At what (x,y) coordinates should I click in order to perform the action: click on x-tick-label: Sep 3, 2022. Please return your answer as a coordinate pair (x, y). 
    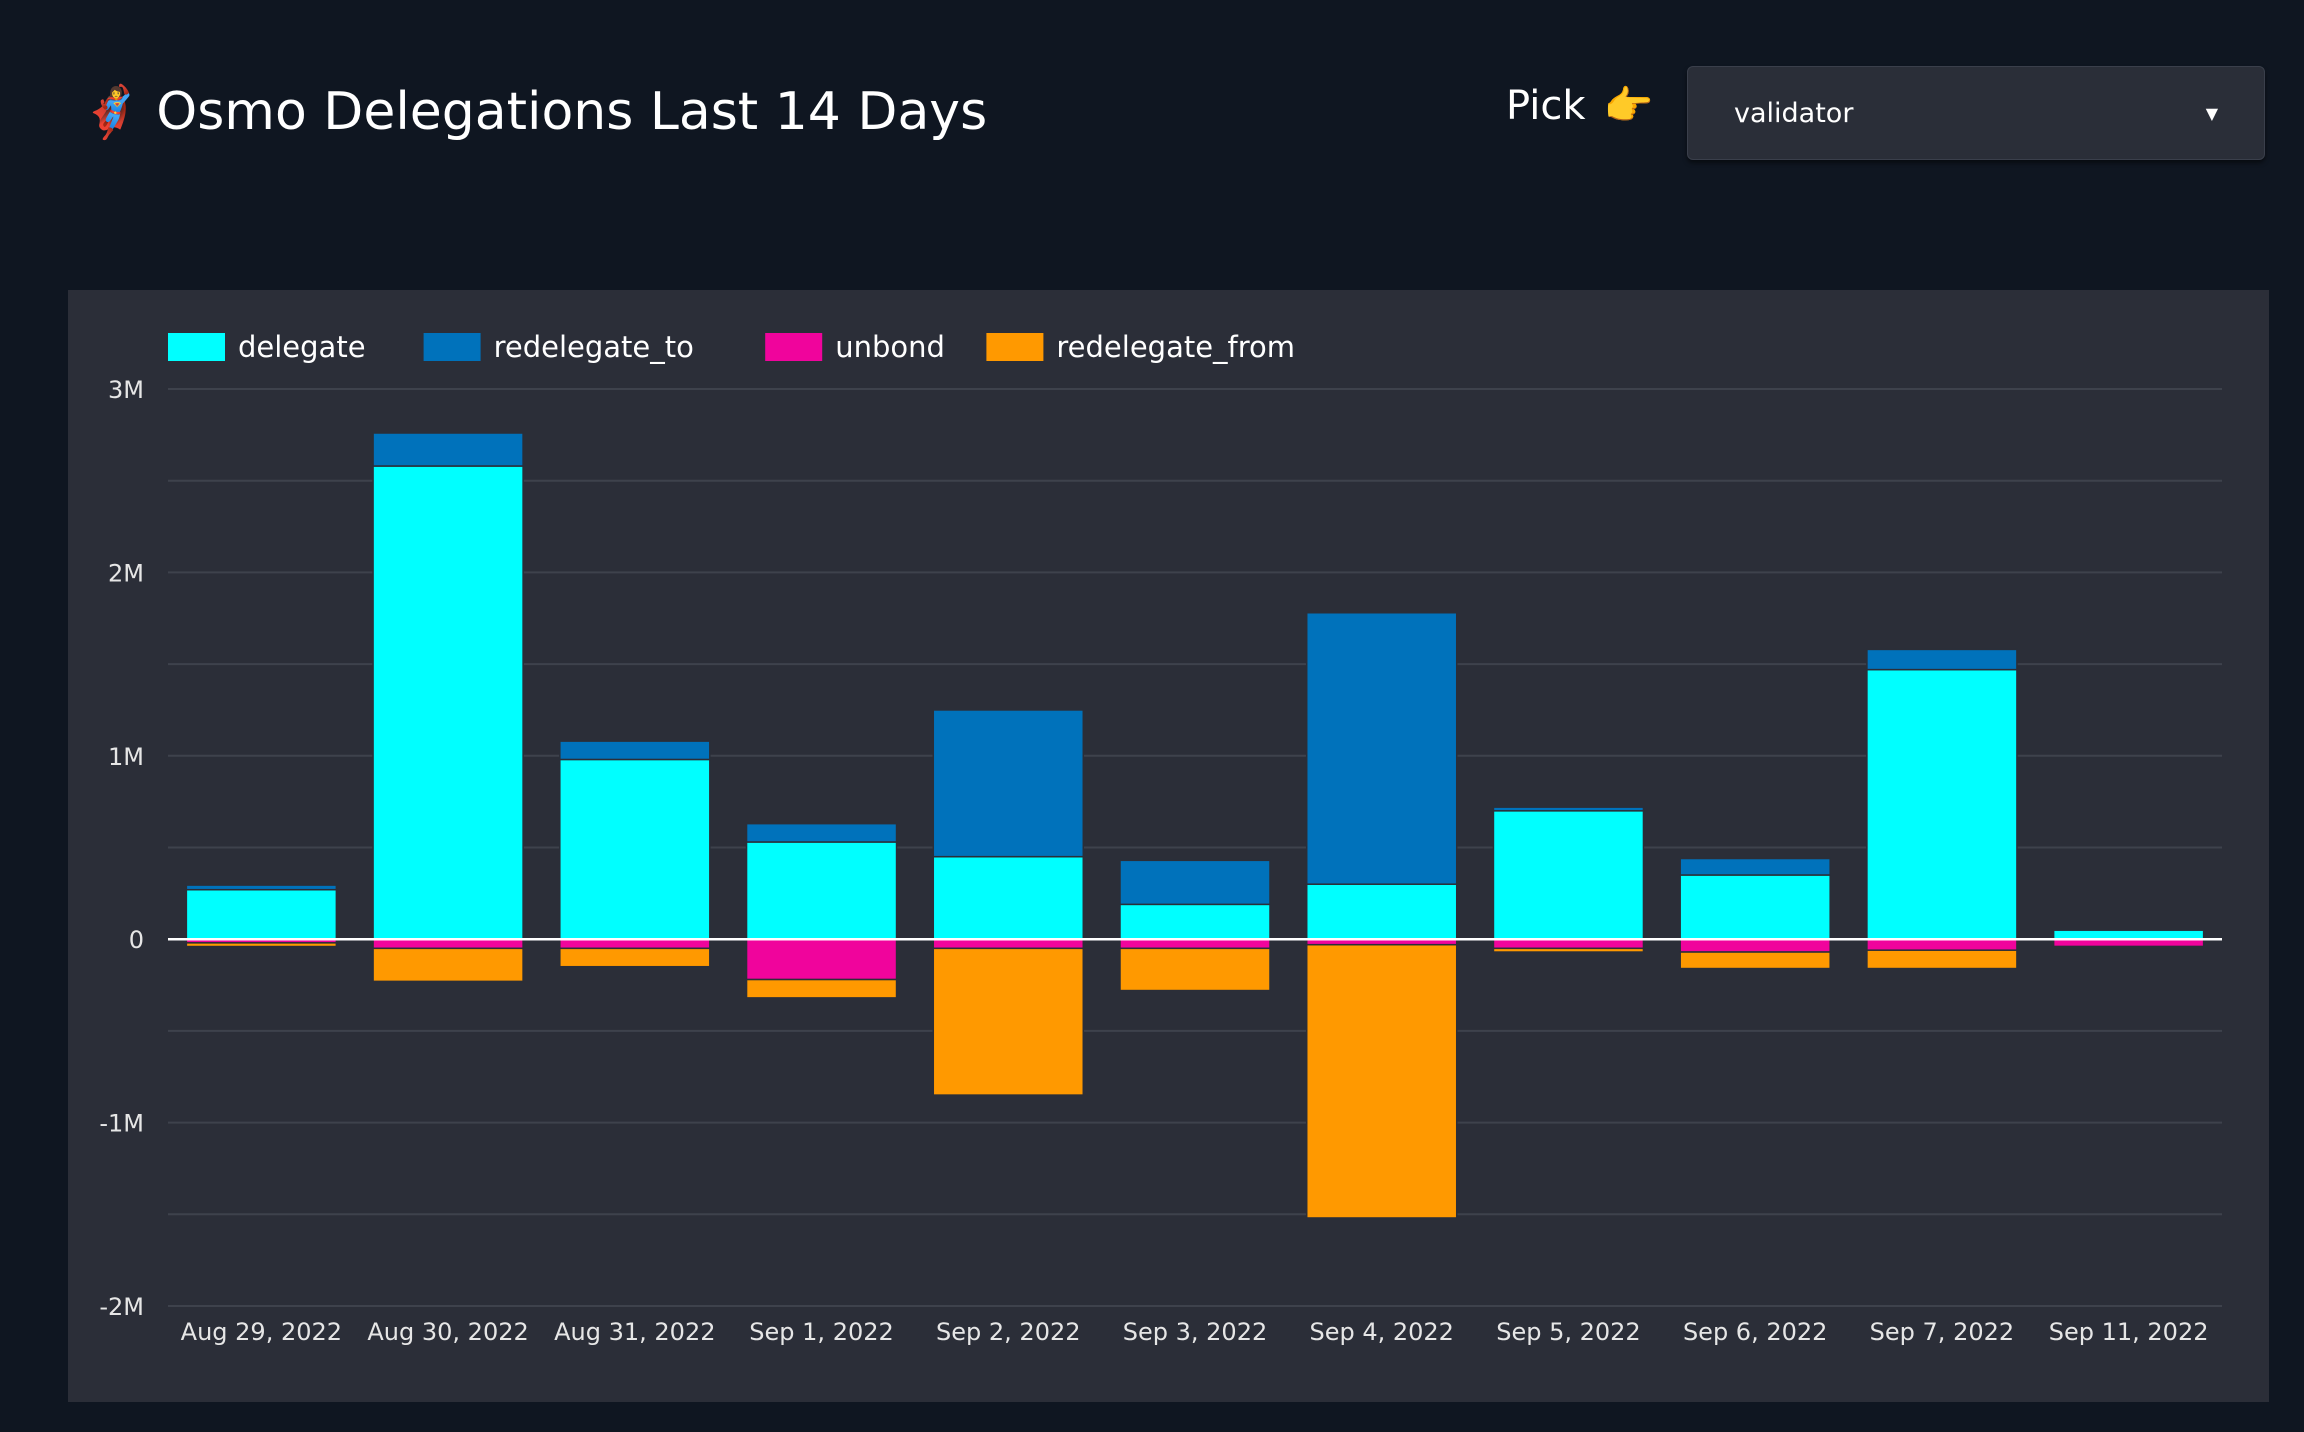
    Looking at the image, I should click on (1195, 1332).